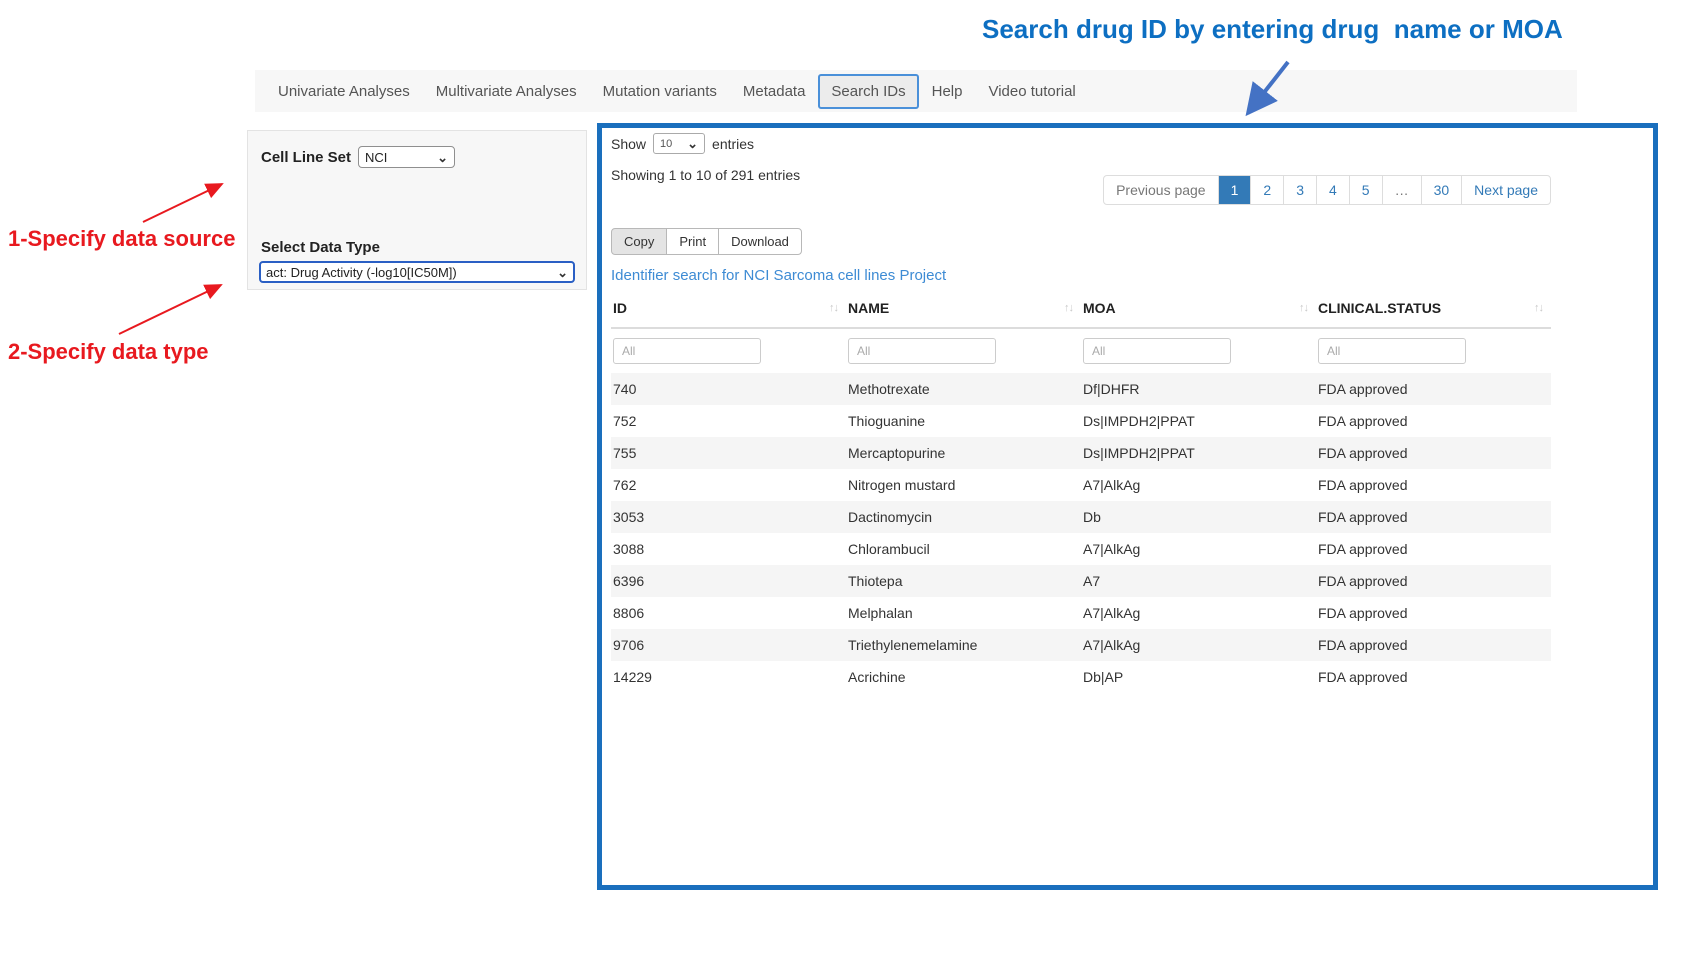 This screenshot has width=1700, height=956. Describe the element at coordinates (875, 581) in the screenshot. I see `cell-name: Thiotepa` at that location.